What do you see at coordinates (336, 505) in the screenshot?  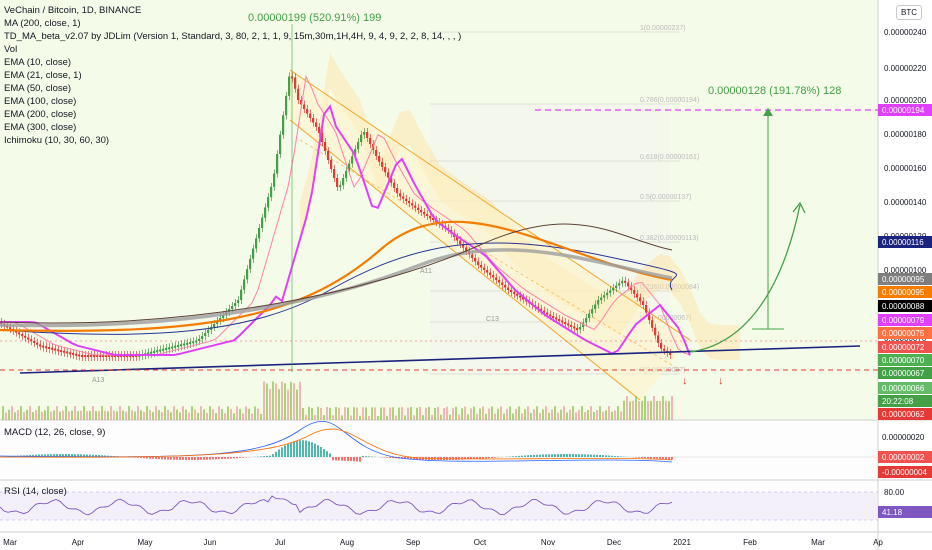 I see `rsi-line` at bounding box center [336, 505].